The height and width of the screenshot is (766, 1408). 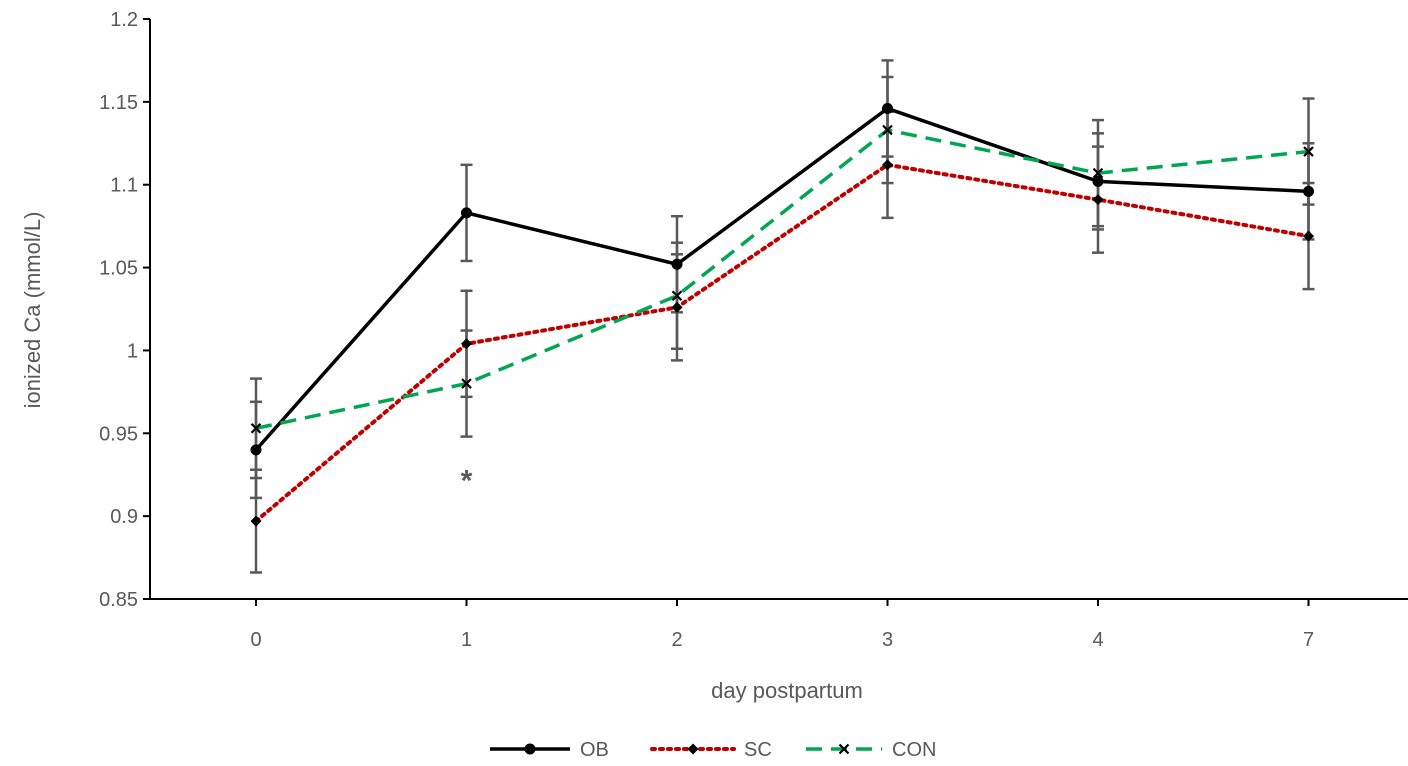 What do you see at coordinates (466, 640) in the screenshot?
I see `x-tick-label: 1` at bounding box center [466, 640].